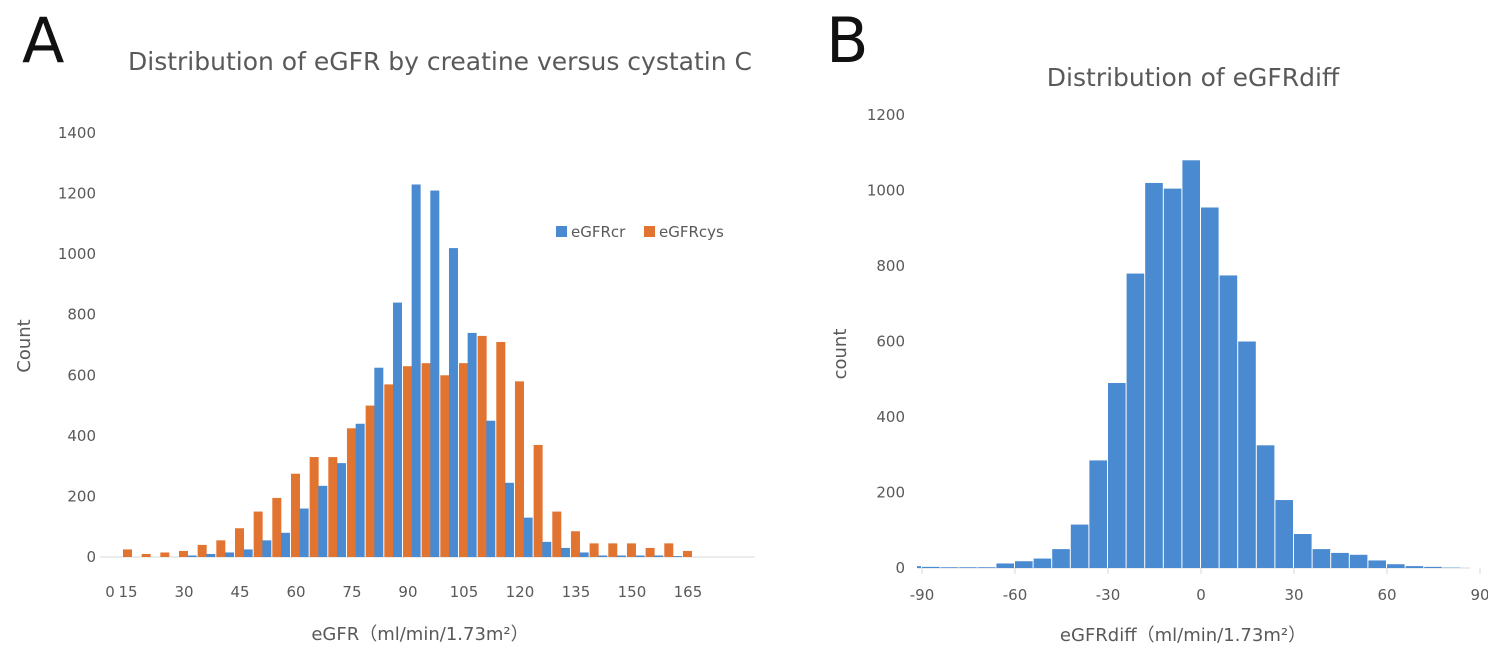  I want to click on chart-b-xtick: -30, so click(1108, 595).